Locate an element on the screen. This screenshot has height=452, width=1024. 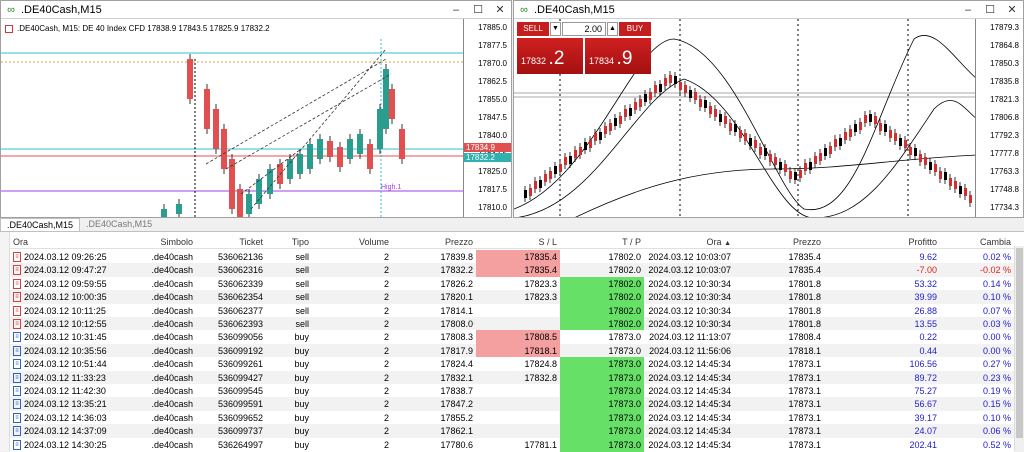
tab-chart-2: .DE40Cash,M15 is located at coordinates (119, 224).